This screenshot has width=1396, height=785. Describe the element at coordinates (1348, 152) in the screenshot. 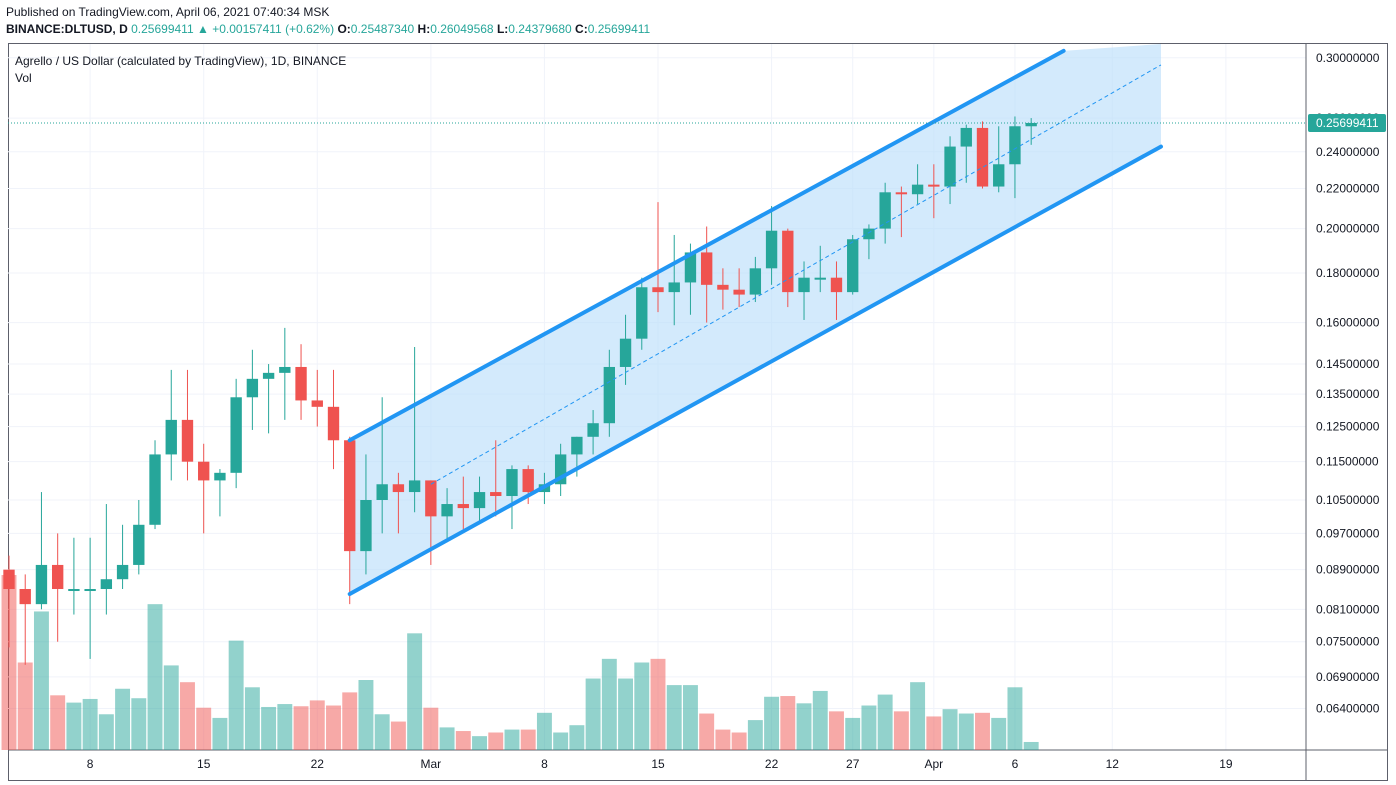

I see `y-tick-label: 0.24000000` at that location.